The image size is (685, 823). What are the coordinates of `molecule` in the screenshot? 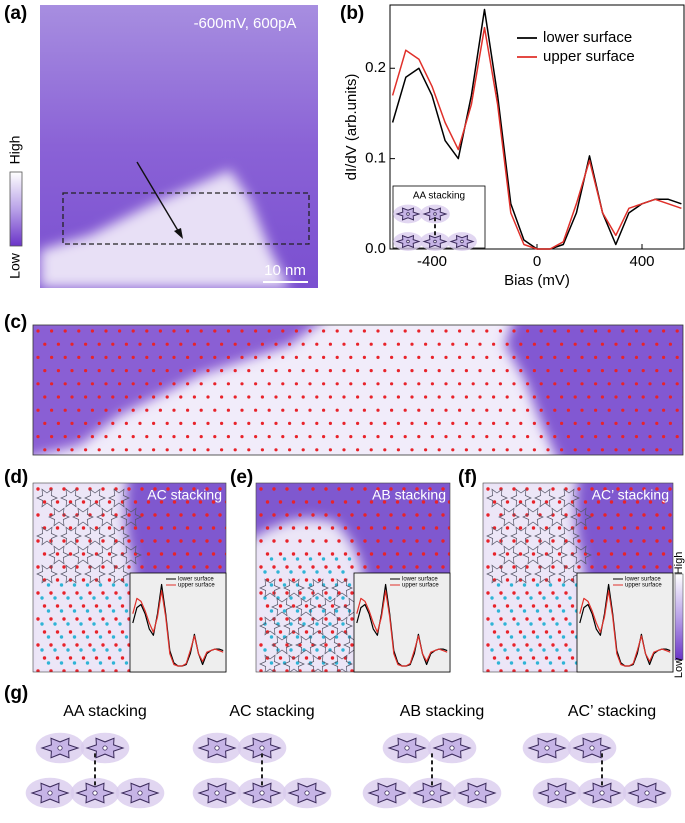 It's located at (557, 793).